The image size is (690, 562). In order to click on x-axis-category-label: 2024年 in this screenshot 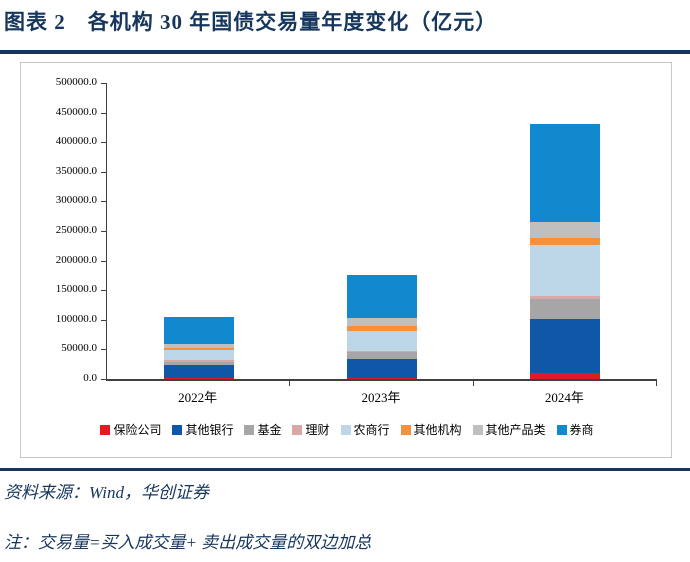, I will do `click(564, 397)`.